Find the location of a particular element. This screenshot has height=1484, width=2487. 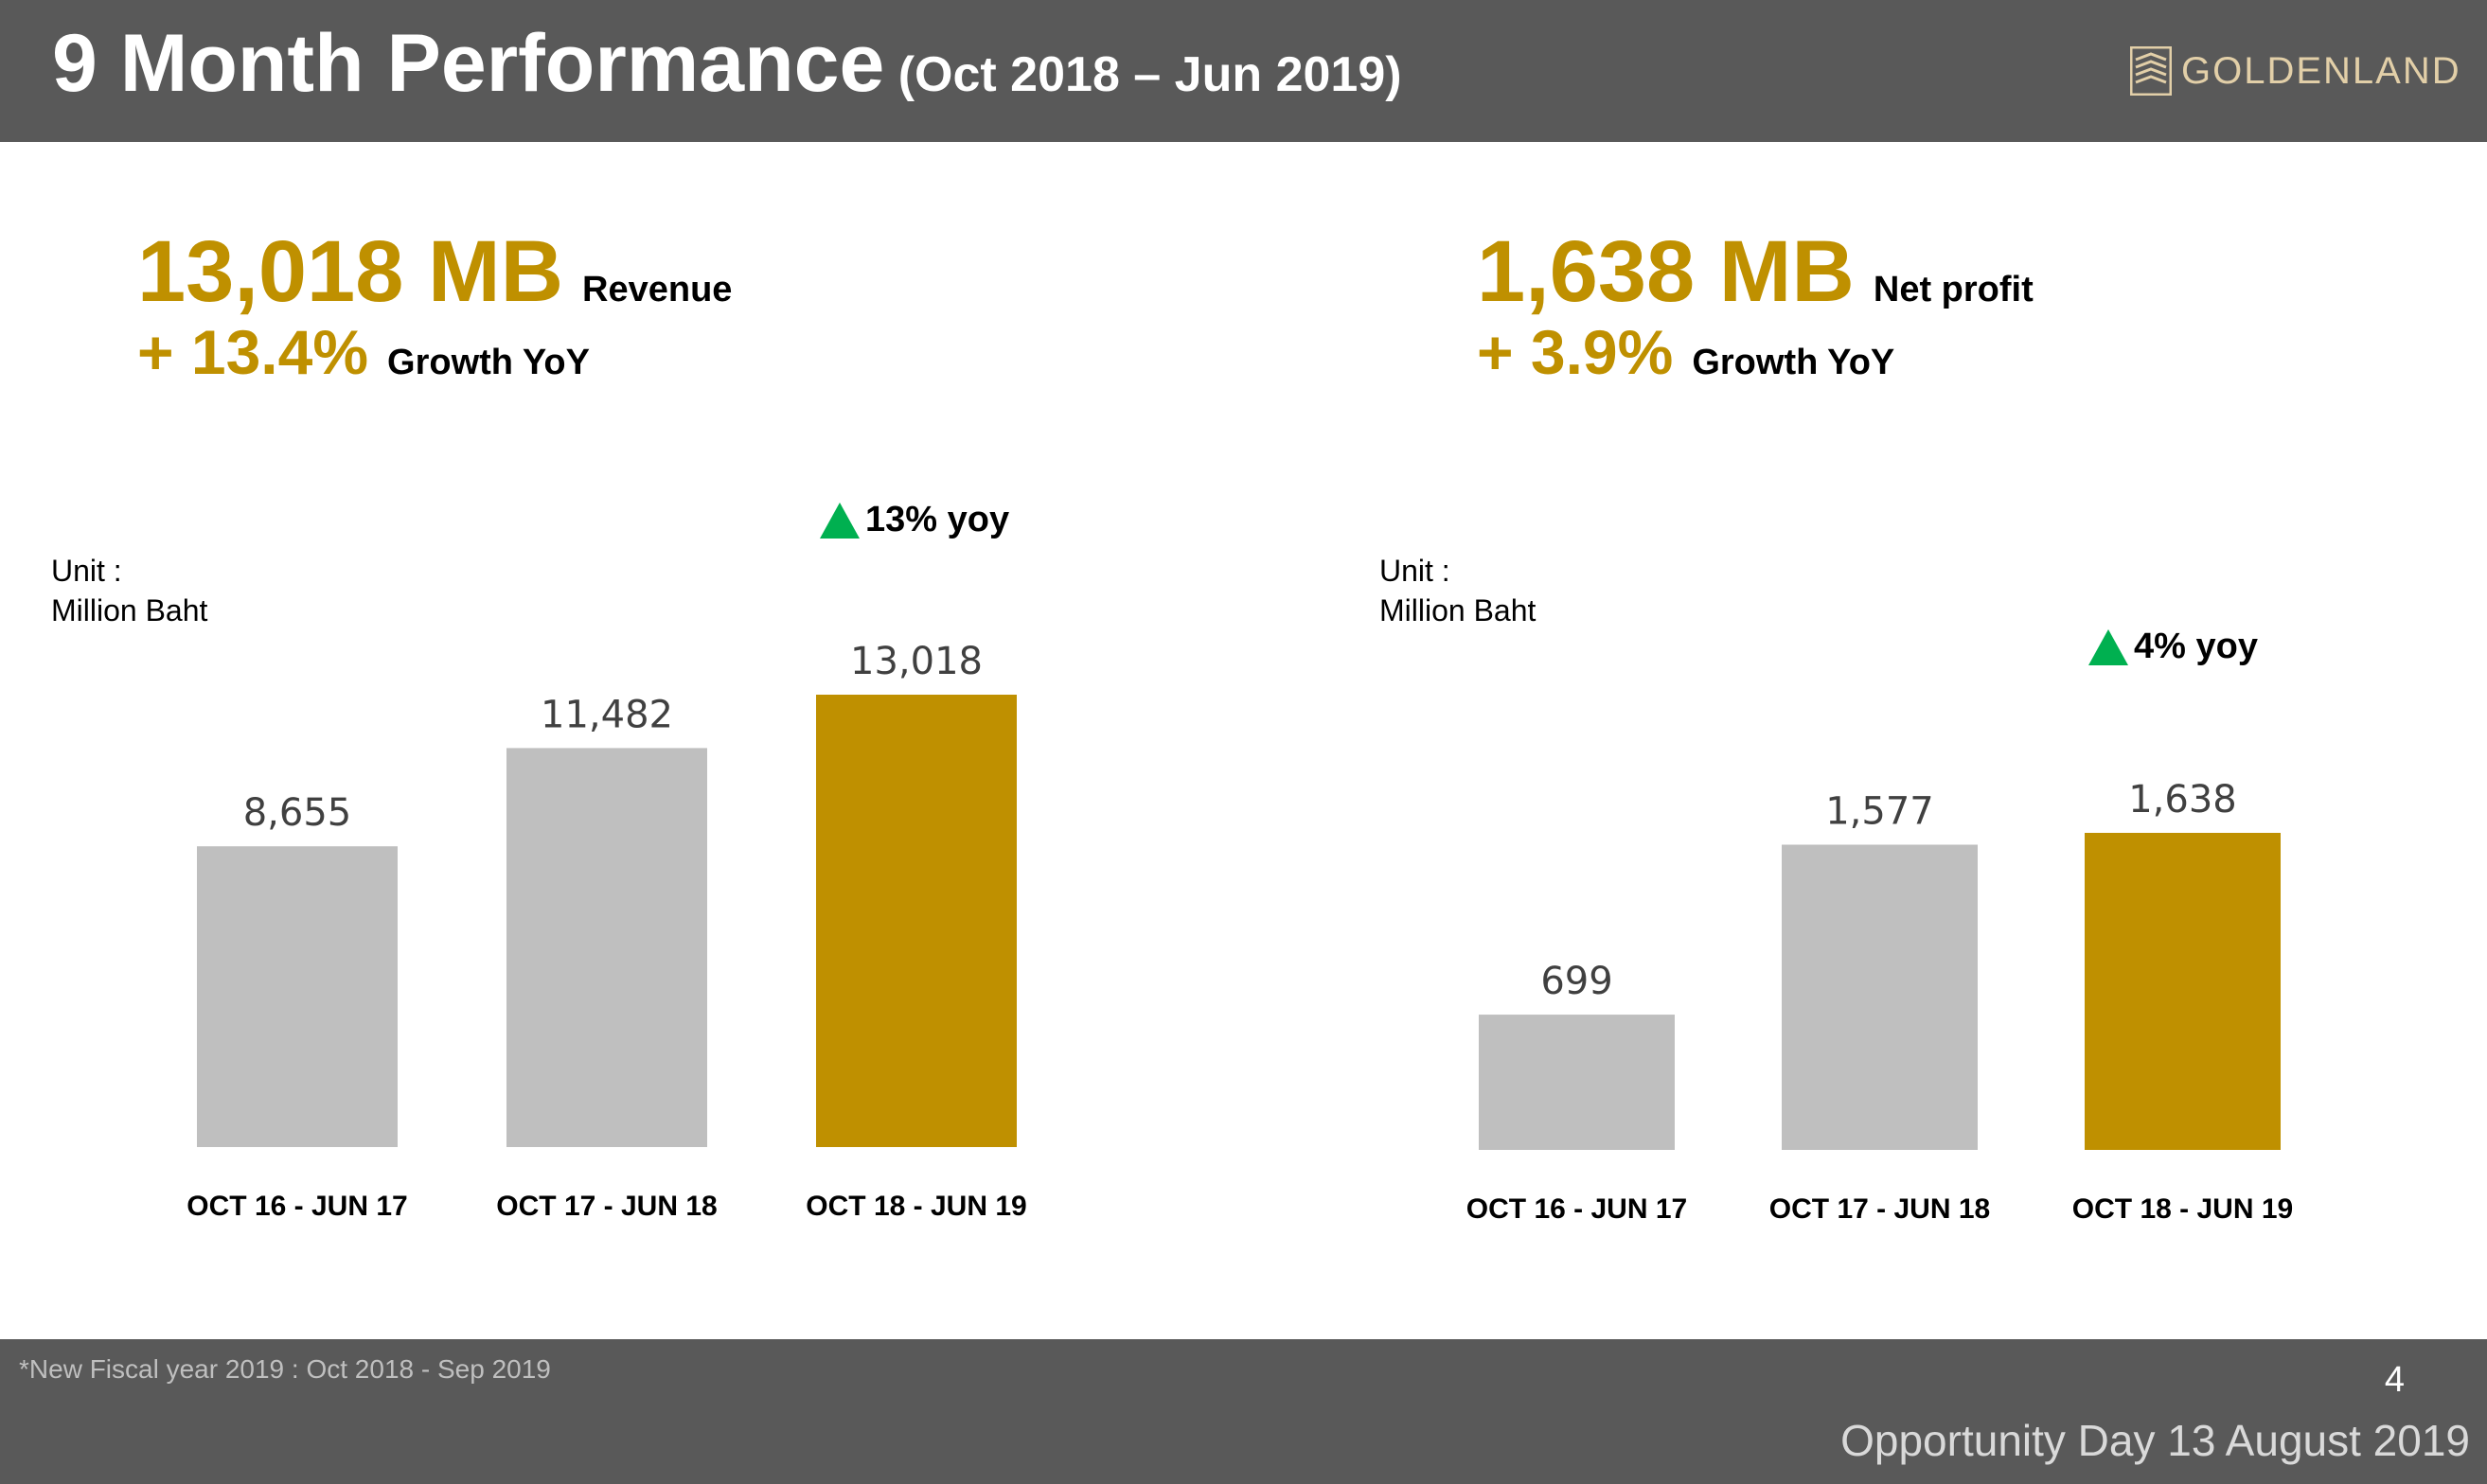

revenue-growth-label: Growth YoY is located at coordinates (488, 362).